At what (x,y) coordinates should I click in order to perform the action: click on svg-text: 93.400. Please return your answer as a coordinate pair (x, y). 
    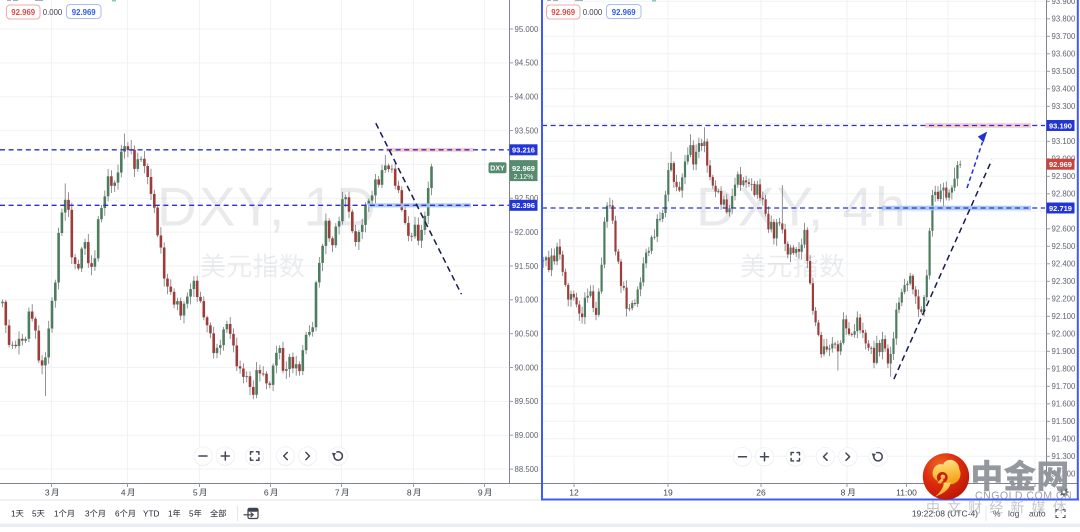
    Looking at the image, I should click on (1064, 89).